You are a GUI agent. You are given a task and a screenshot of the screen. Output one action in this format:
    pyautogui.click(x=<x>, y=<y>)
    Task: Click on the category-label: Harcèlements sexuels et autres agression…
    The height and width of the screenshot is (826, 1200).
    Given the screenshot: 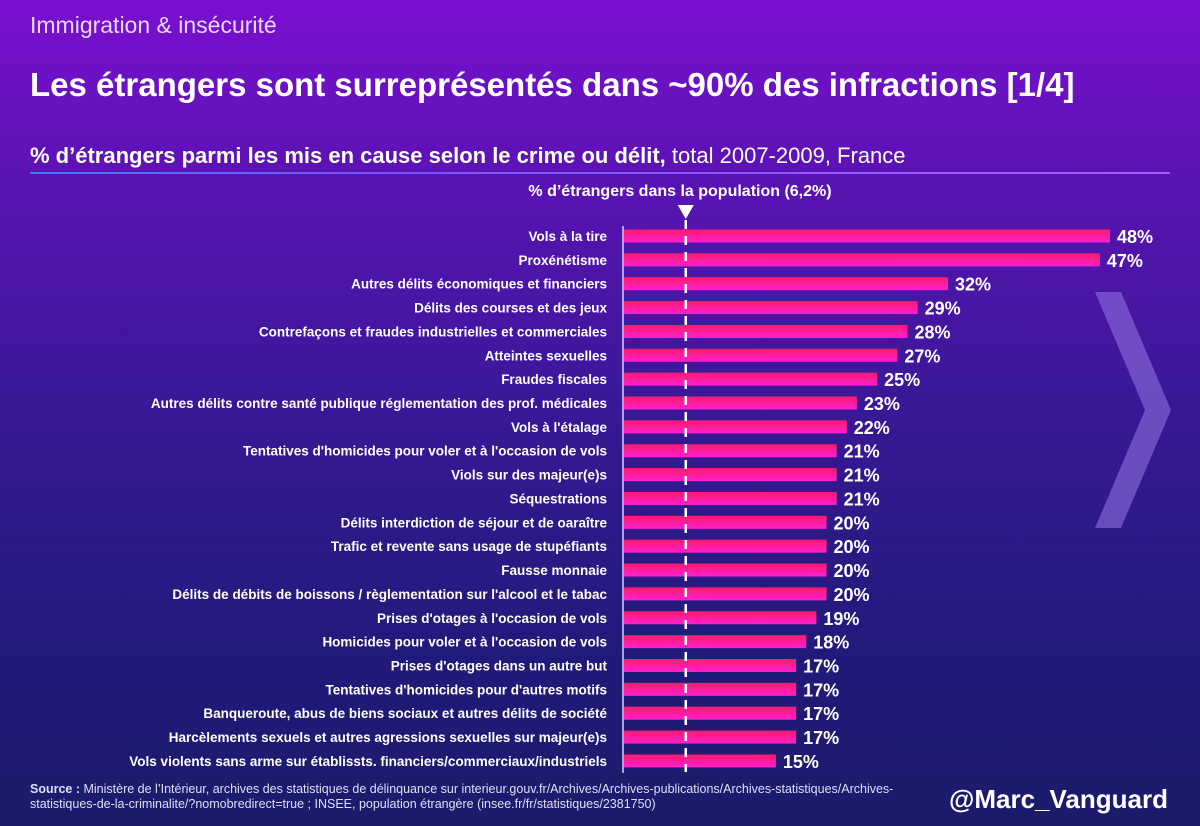 What is the action you would take?
    pyautogui.click(x=388, y=737)
    